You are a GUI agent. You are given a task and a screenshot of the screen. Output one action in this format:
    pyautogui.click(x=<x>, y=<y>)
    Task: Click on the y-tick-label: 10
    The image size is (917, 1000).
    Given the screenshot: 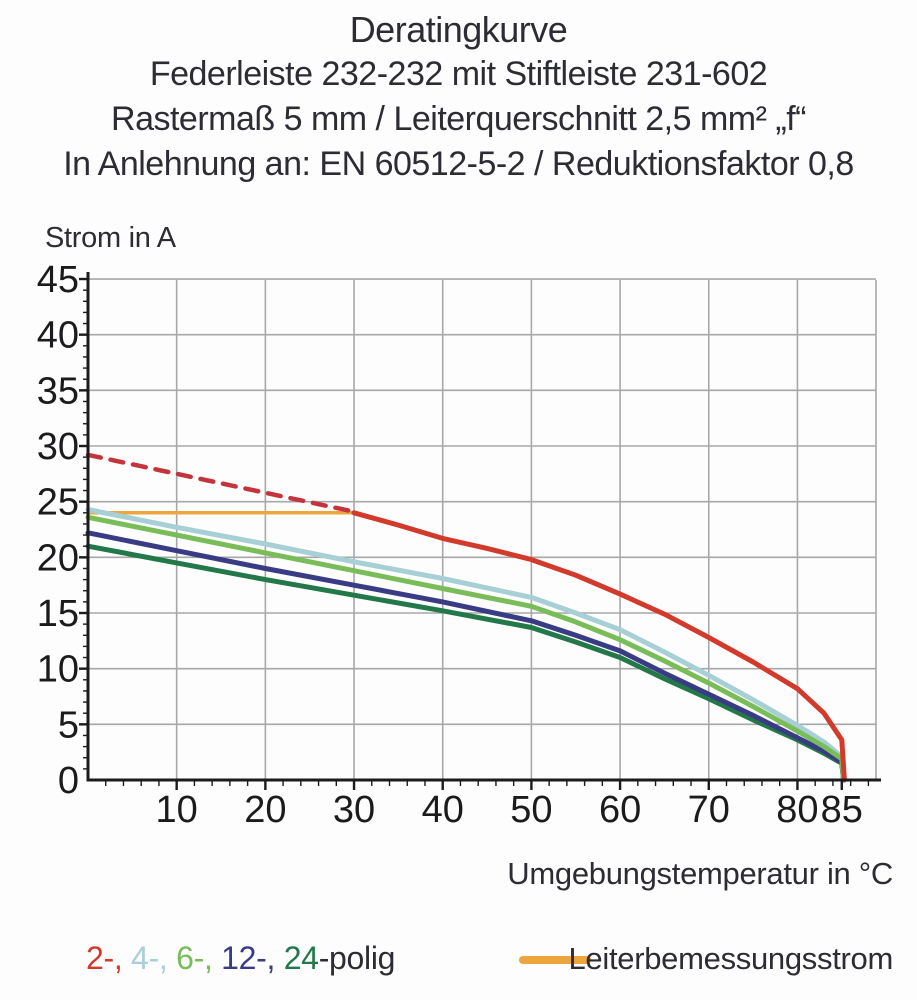 What is the action you would take?
    pyautogui.click(x=58, y=670)
    